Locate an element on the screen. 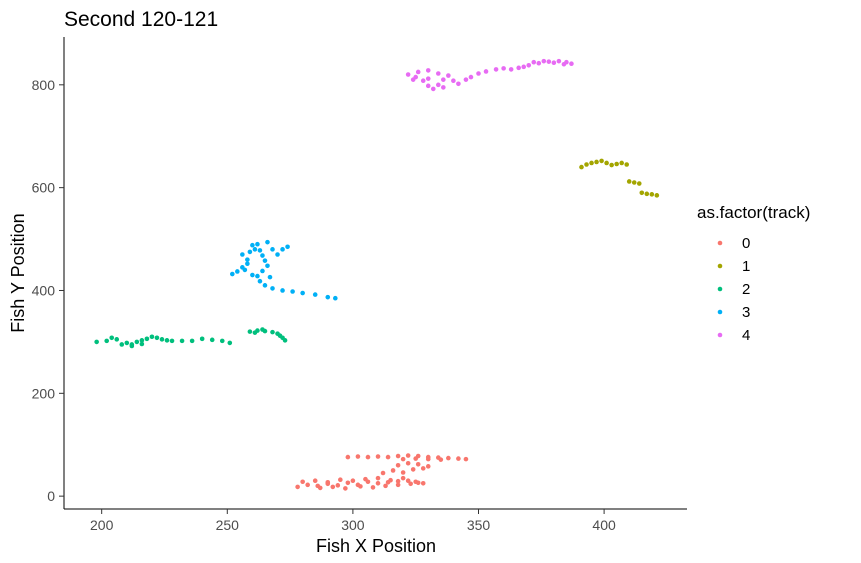  legend-label: 3 is located at coordinates (746, 312).